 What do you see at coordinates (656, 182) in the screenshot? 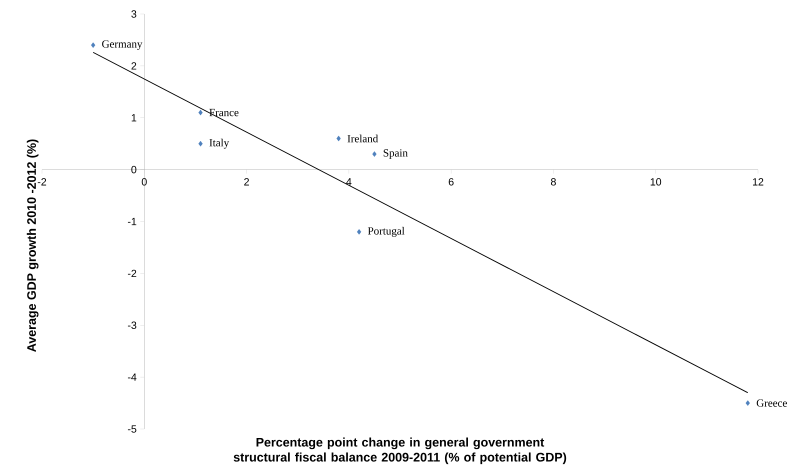
I see `x-tick-label: 10` at bounding box center [656, 182].